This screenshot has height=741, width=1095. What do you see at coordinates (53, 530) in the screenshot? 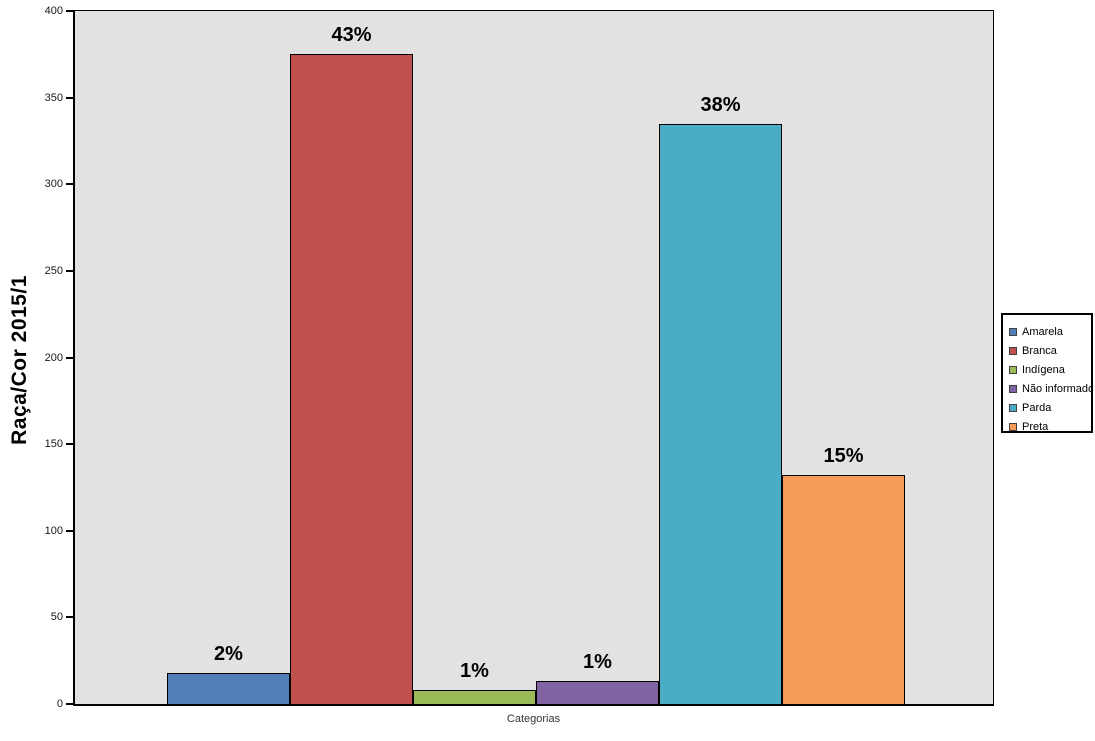
I see `y-tick-label: 100` at bounding box center [53, 530].